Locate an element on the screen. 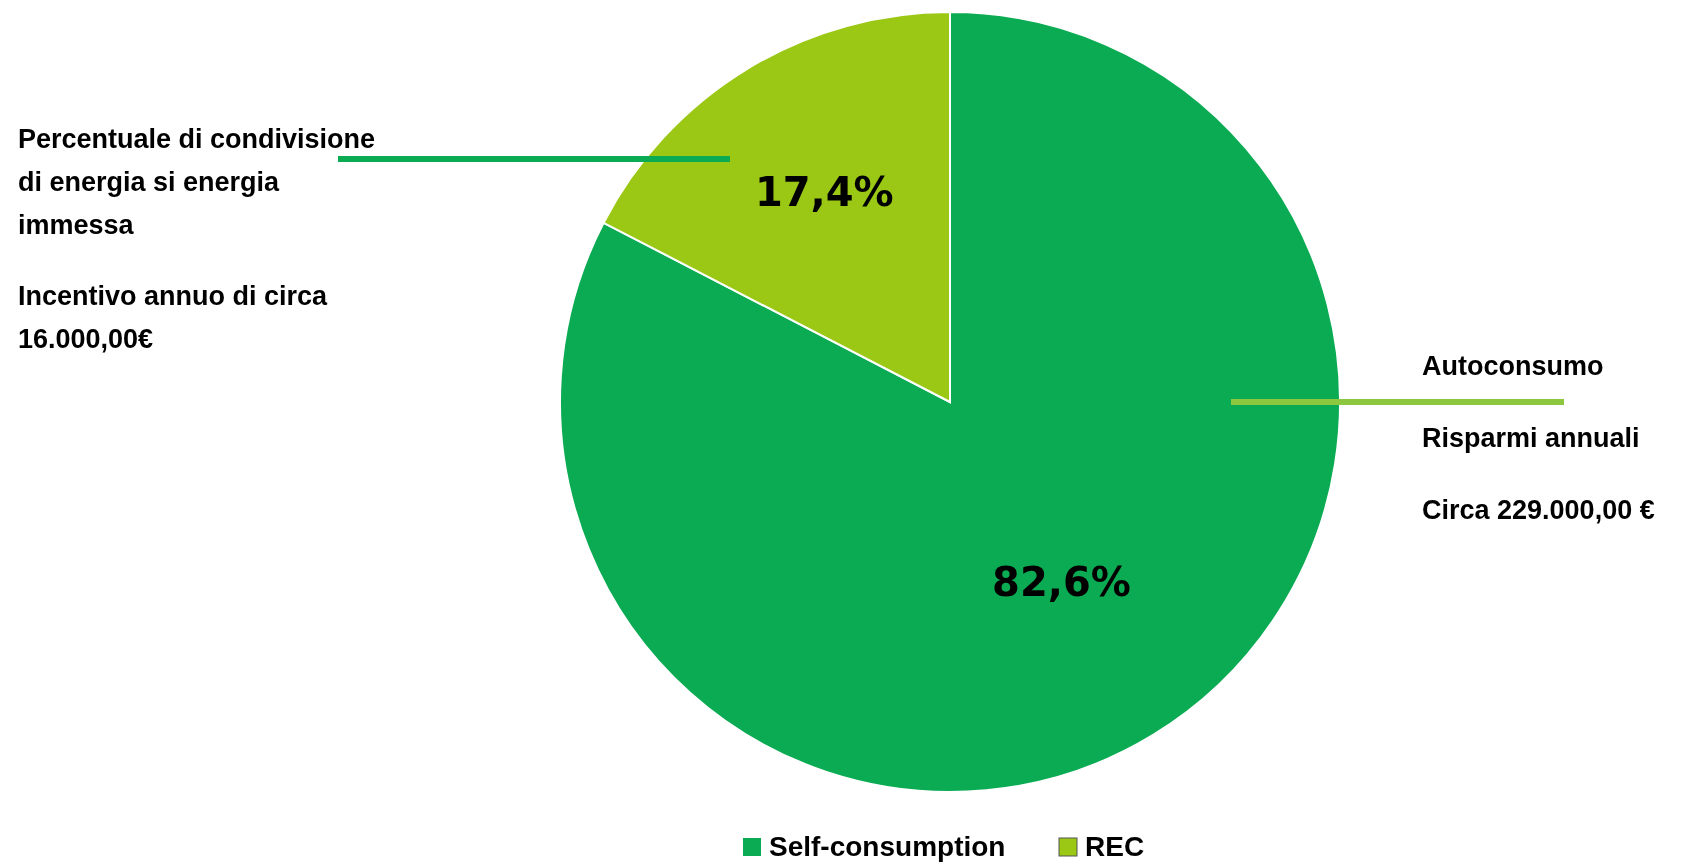  text: Incentivo annuo di circa 16.000,00€ is located at coordinates (173, 317).